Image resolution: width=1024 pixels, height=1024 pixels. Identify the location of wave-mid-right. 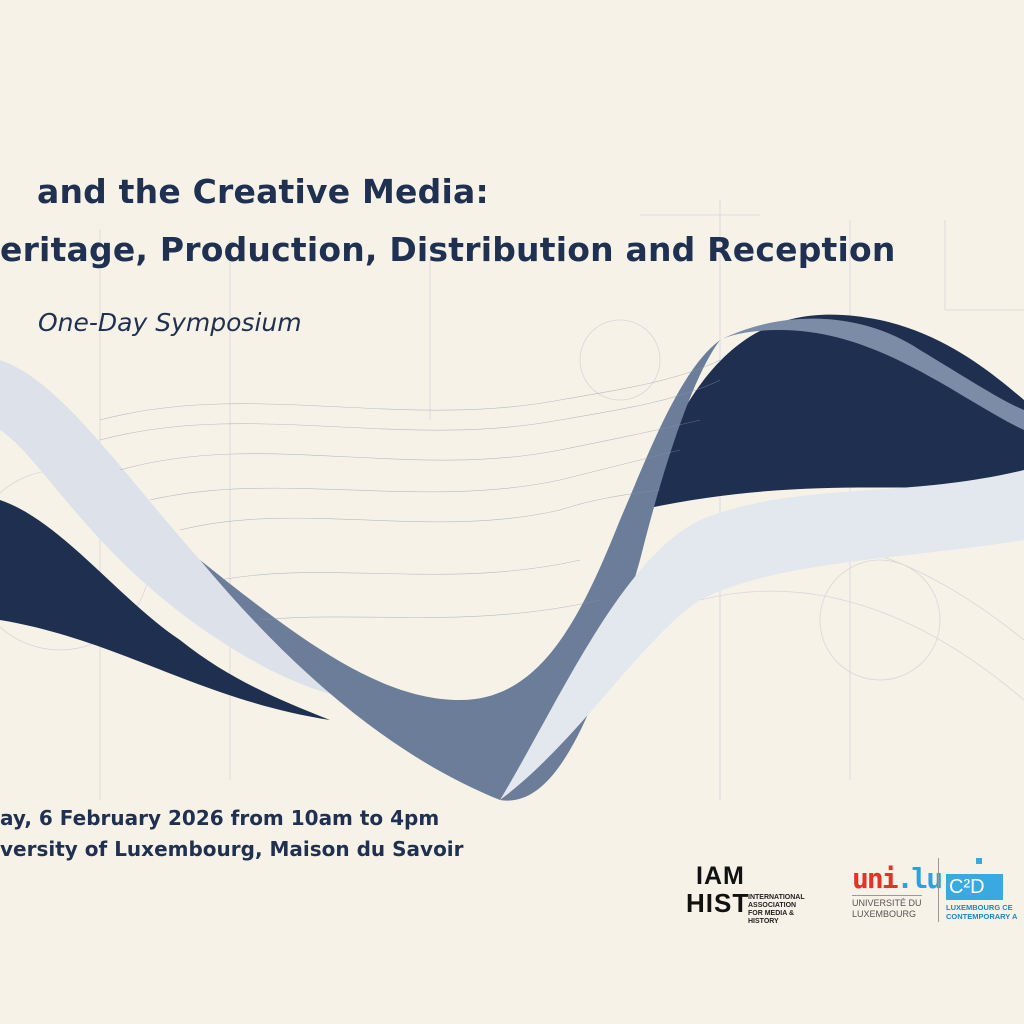
(872, 374).